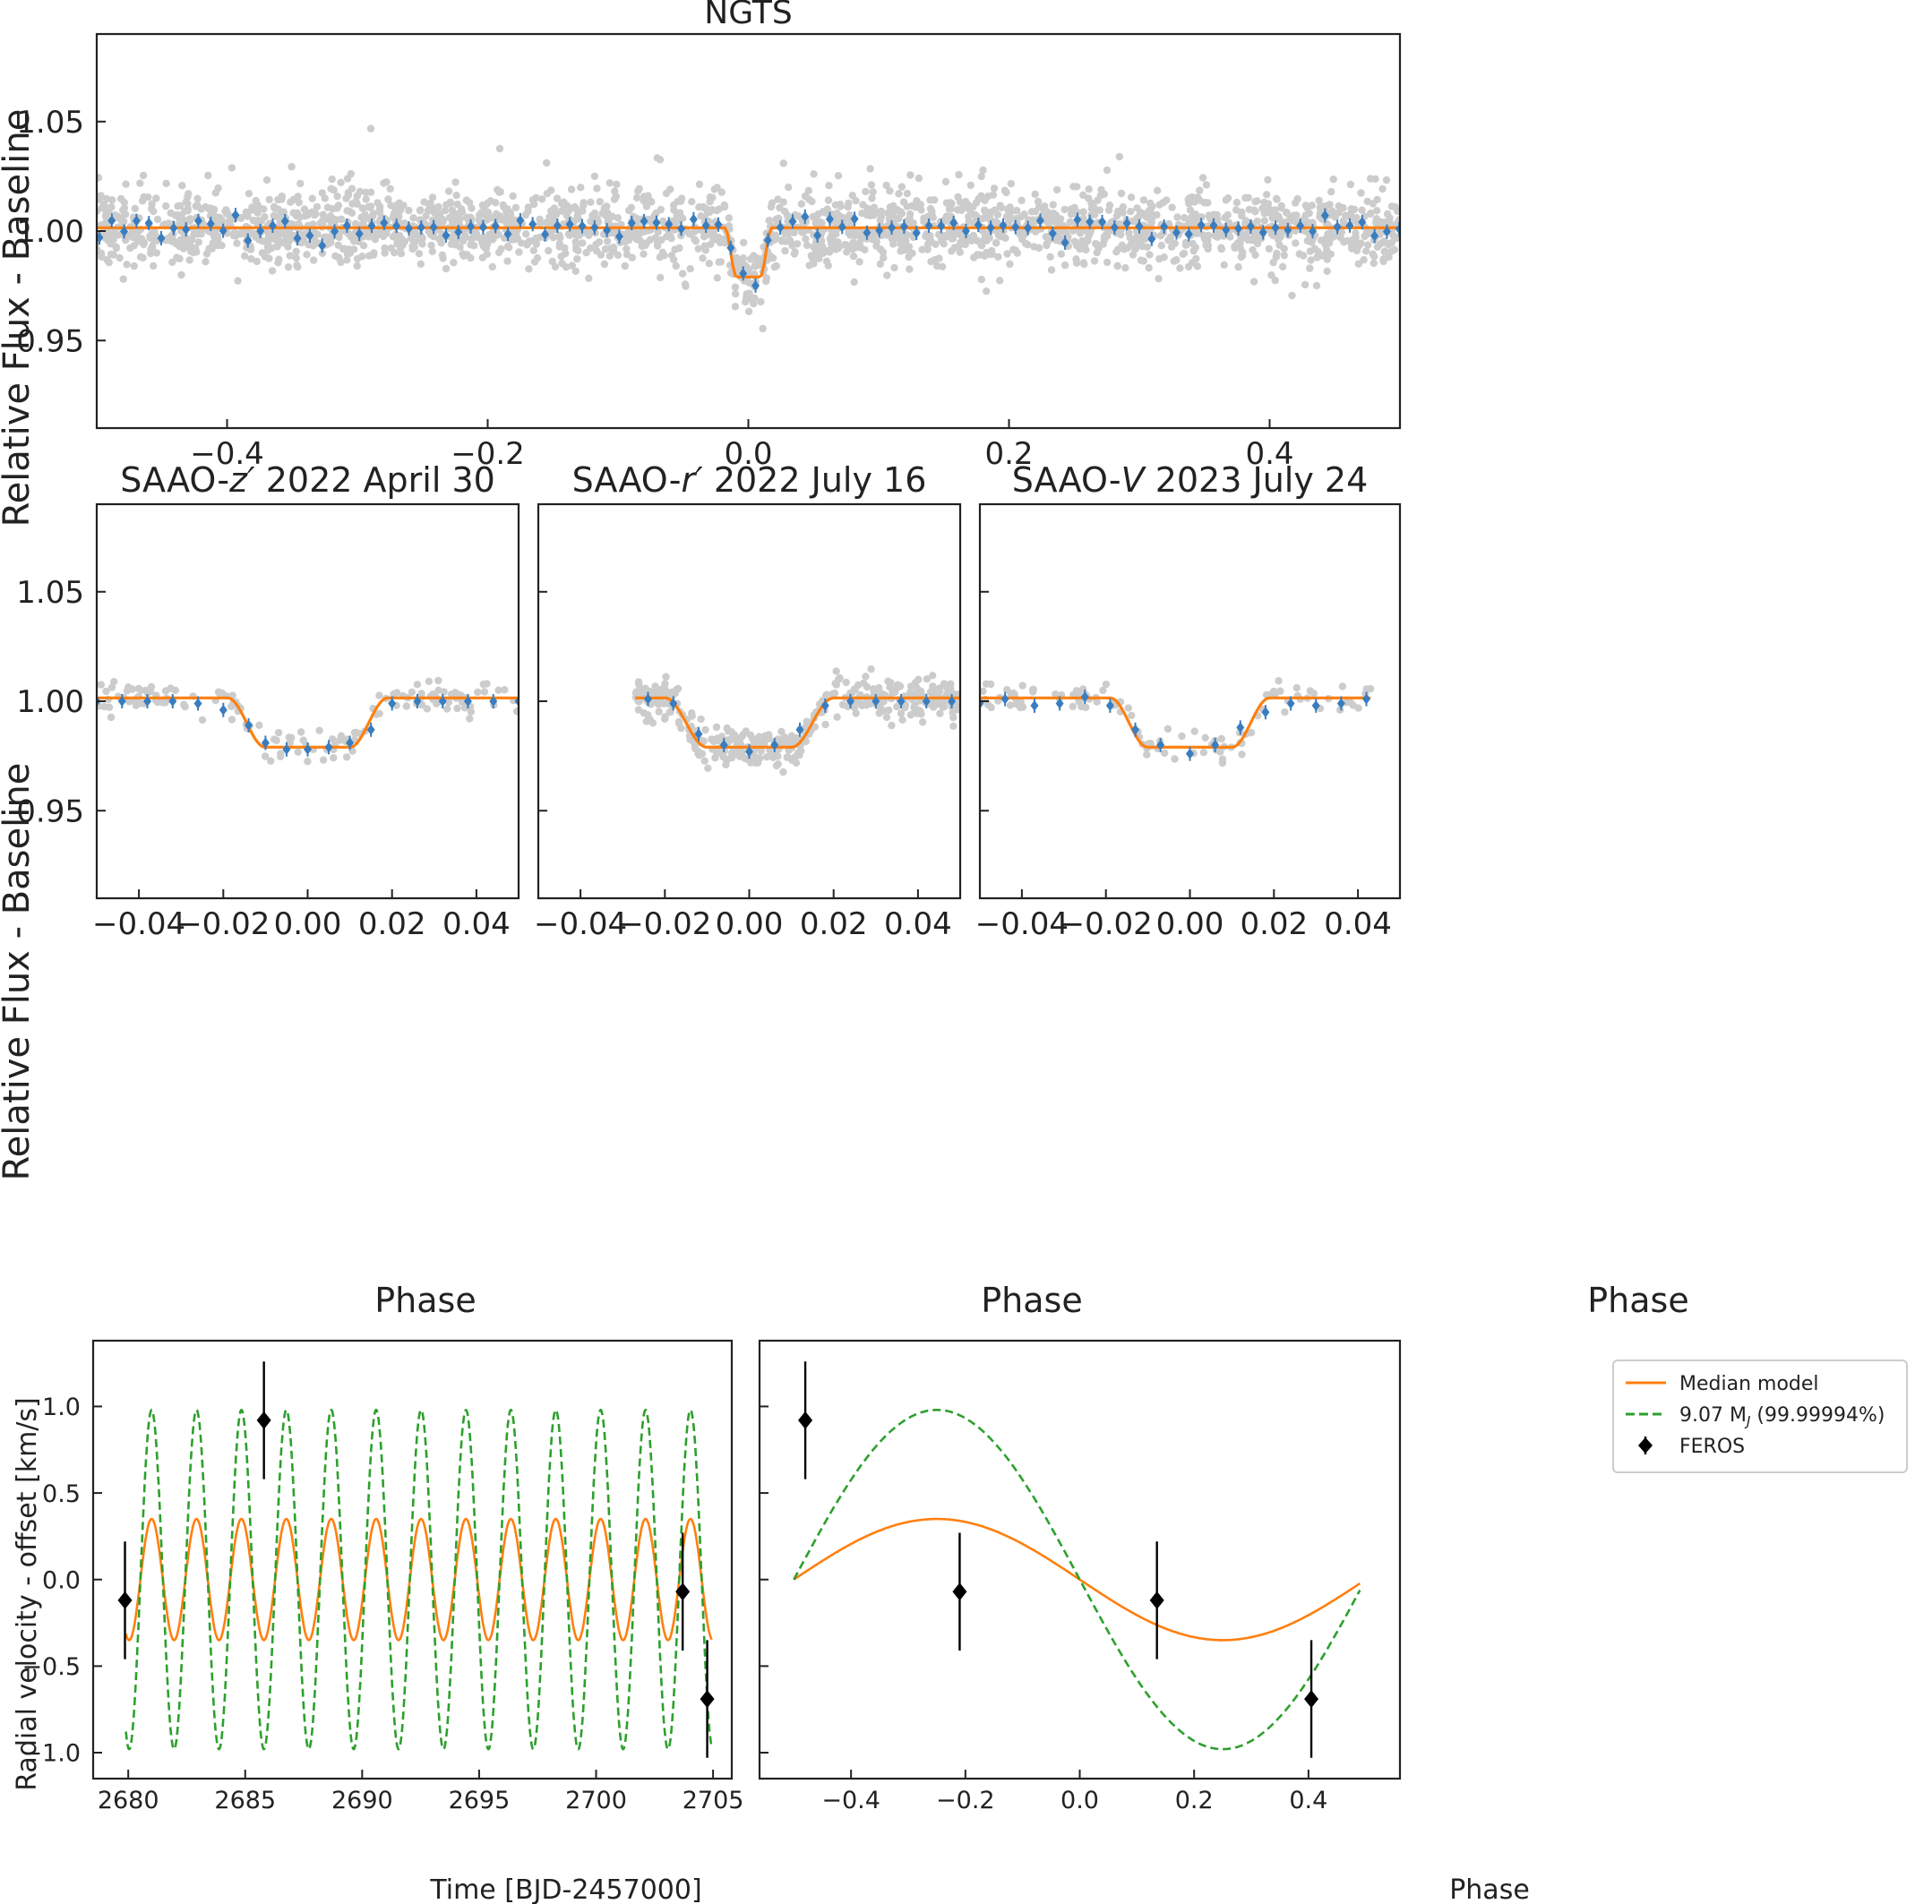 The width and height of the screenshot is (1932, 1904). Describe the element at coordinates (50, 123) in the screenshot. I see `ngts-ytick-label: 1.05` at that location.